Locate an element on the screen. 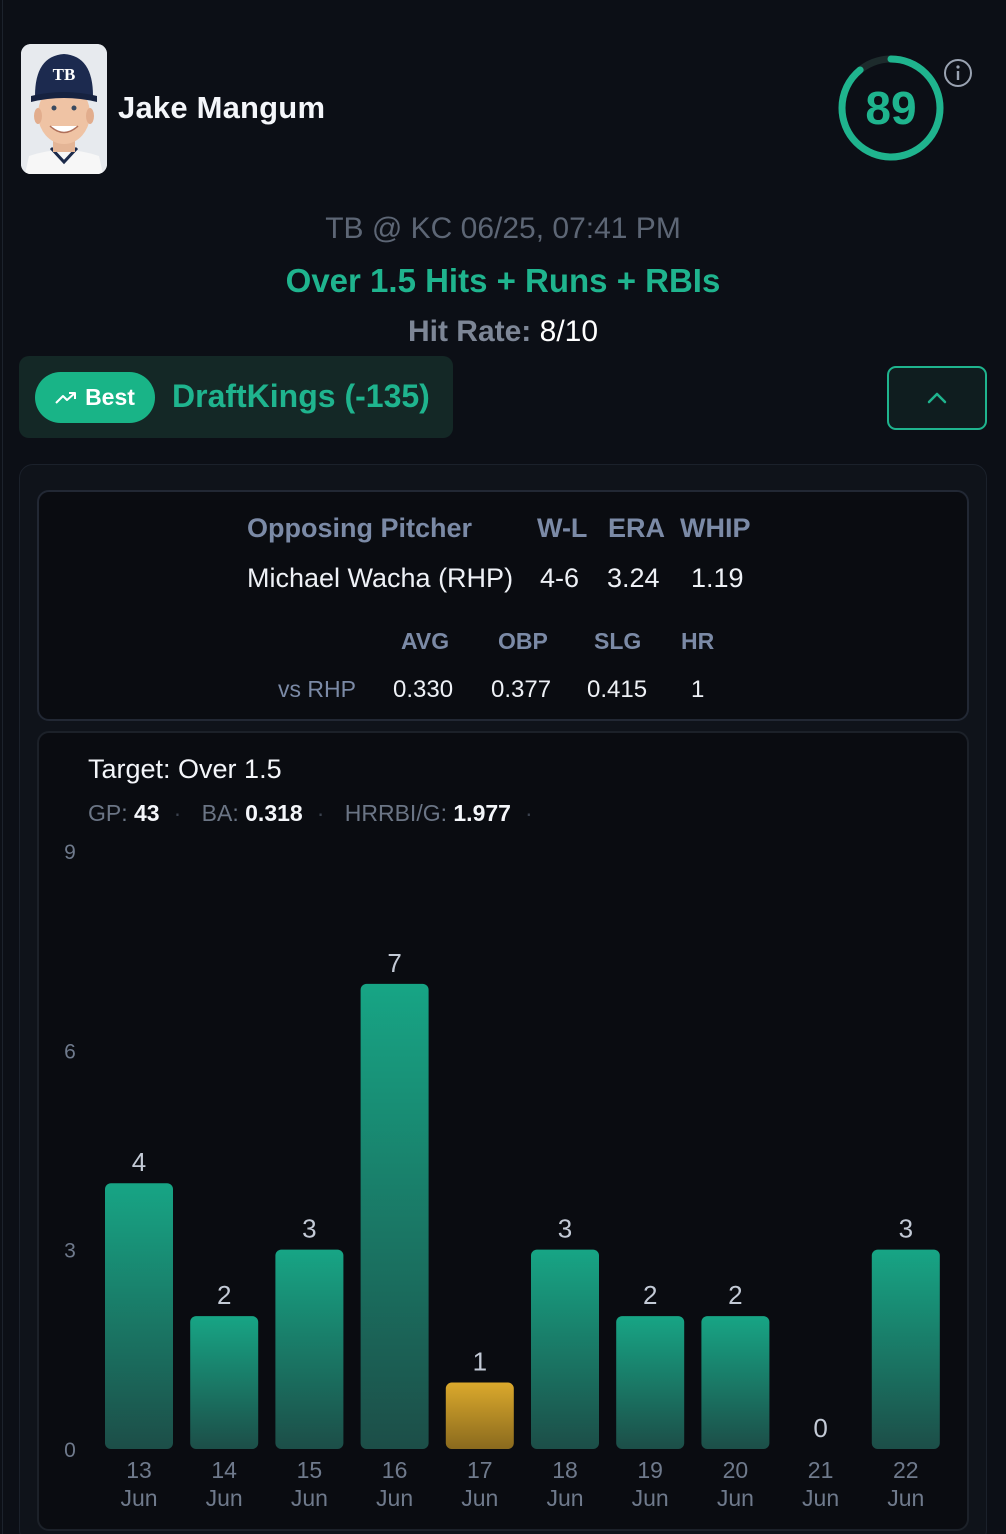  sportsbook-label: DraftKings (-135) is located at coordinates (301, 396).